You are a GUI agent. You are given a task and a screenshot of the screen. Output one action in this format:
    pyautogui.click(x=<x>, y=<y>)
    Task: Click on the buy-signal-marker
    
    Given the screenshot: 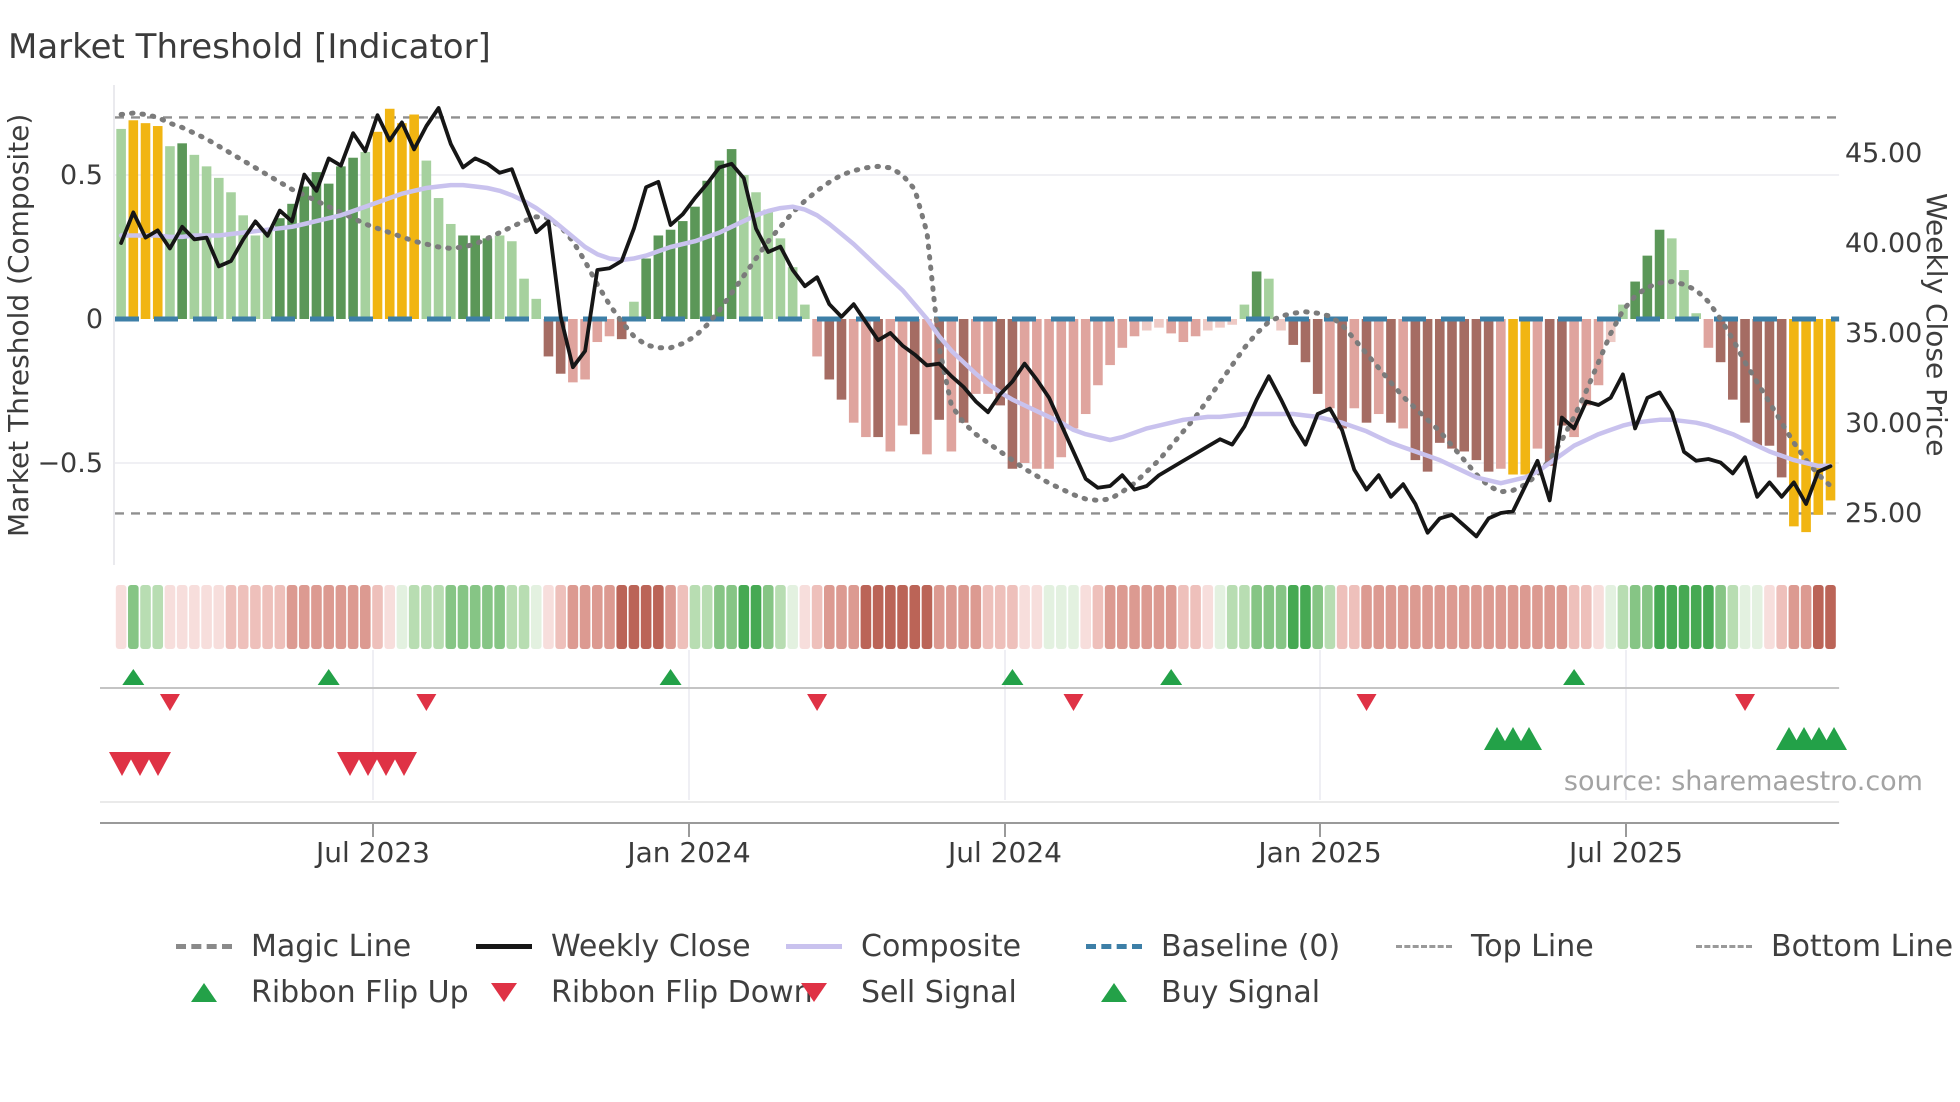 What is the action you would take?
    pyautogui.click(x=1834, y=738)
    